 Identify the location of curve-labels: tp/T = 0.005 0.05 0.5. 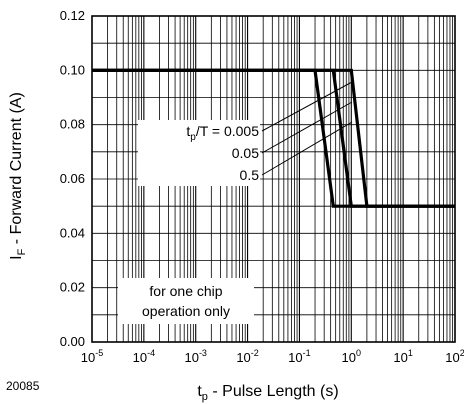
(245, 133).